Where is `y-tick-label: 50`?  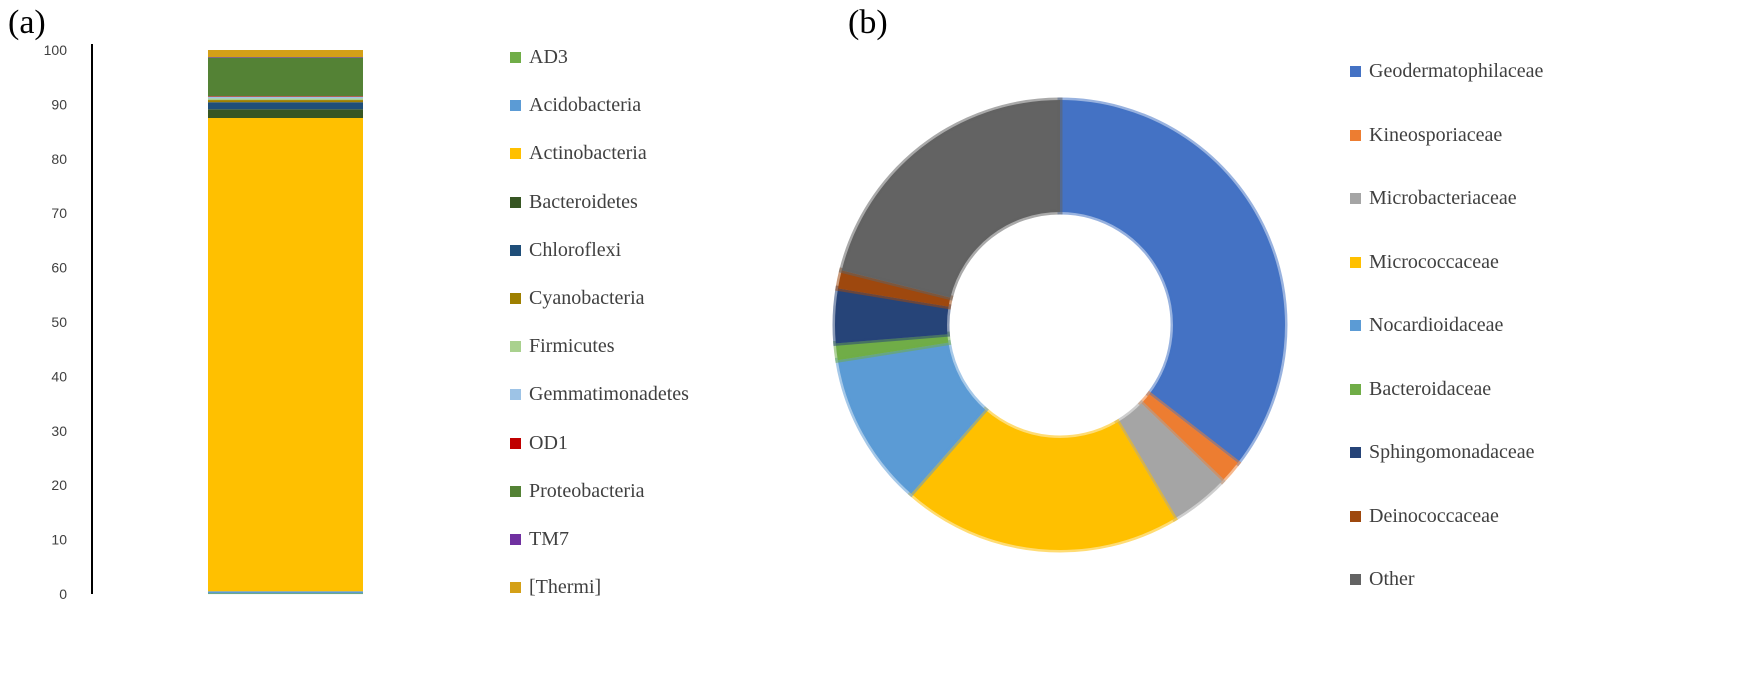 y-tick-label: 50 is located at coordinates (59, 322).